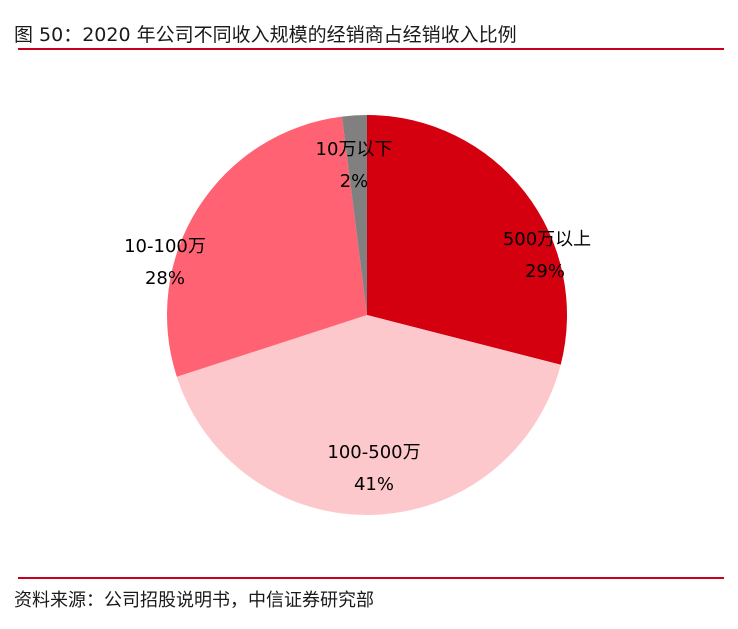 Image resolution: width=738 pixels, height=629 pixels. Describe the element at coordinates (373, 452) in the screenshot. I see `label-category: 100-500万` at that location.